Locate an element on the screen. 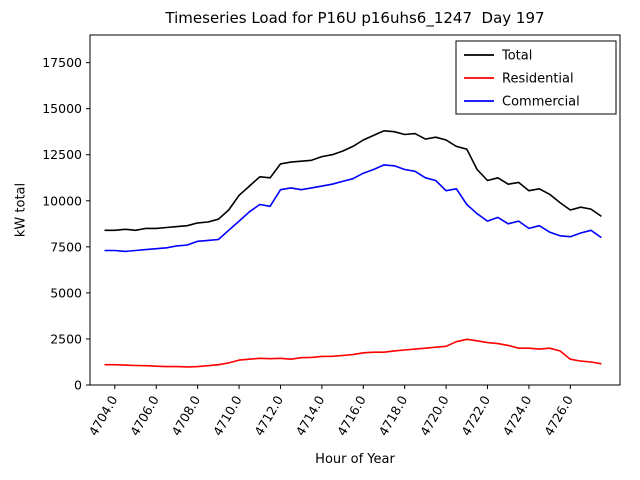 This screenshot has width=640, height=480. x-tick-label: 4712.0 is located at coordinates (268, 415).